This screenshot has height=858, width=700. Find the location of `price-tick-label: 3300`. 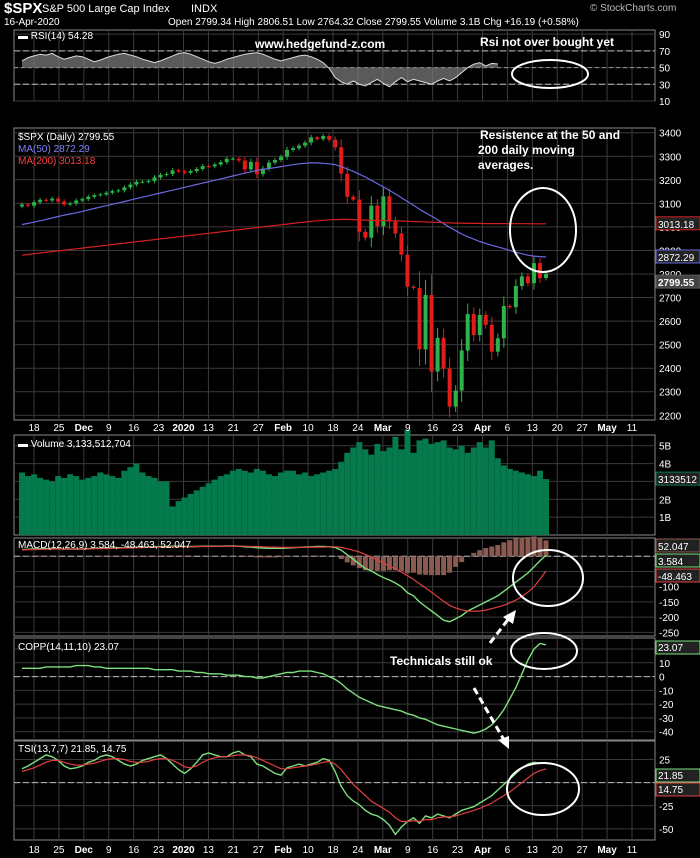

price-tick-label: 3300 is located at coordinates (670, 157).